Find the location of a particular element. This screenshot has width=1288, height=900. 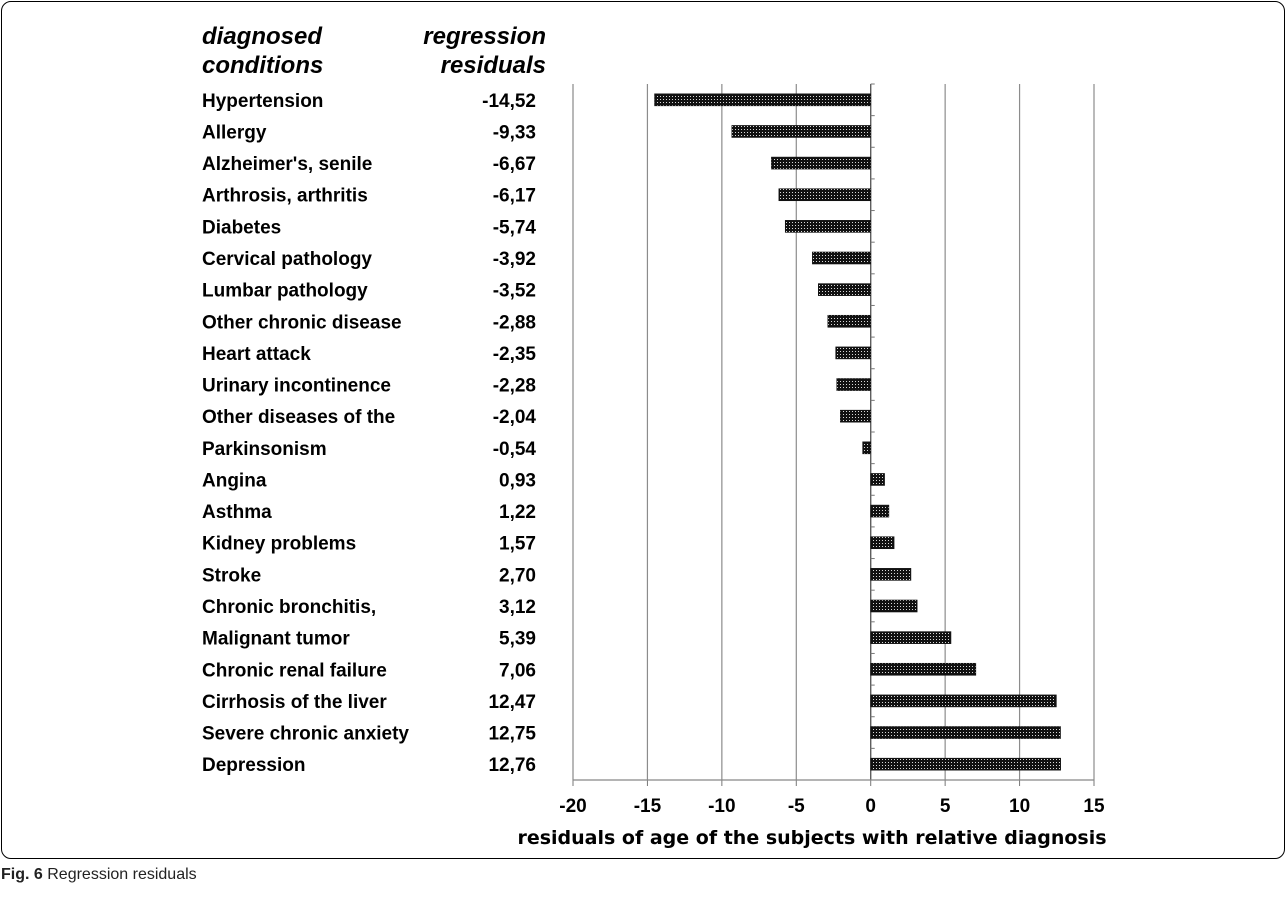

category-label: Chronic renal failure is located at coordinates (294, 670).